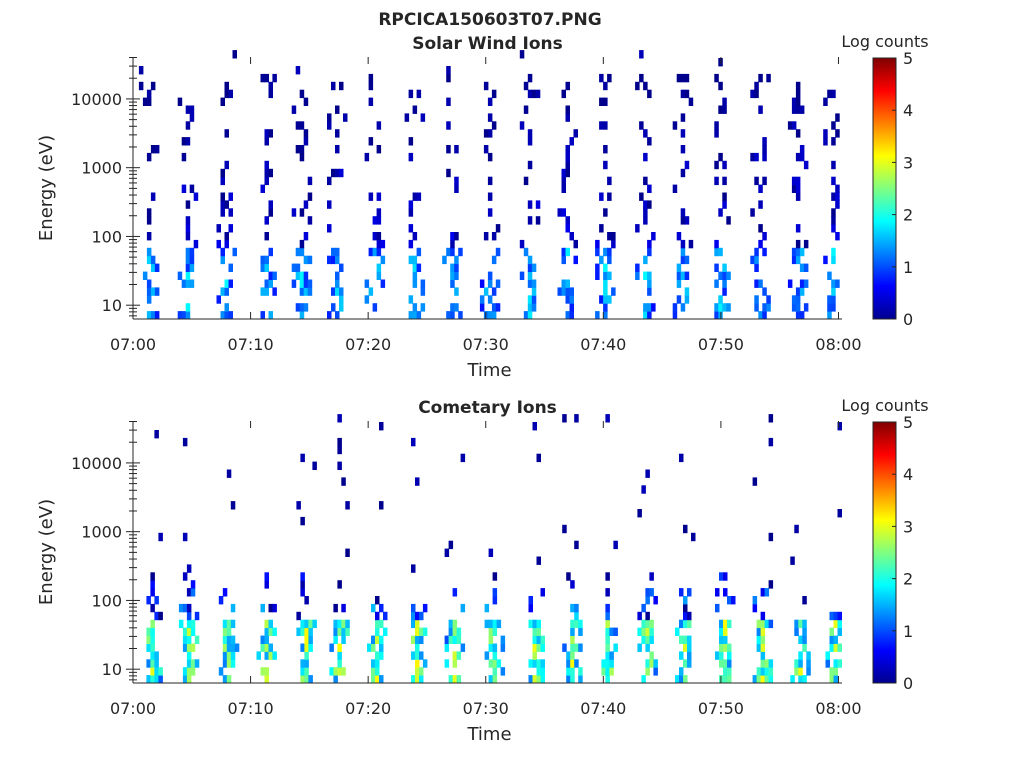 This screenshot has width=1024, height=772. Describe the element at coordinates (106, 600) in the screenshot. I see `y-tick-label: 100` at that location.